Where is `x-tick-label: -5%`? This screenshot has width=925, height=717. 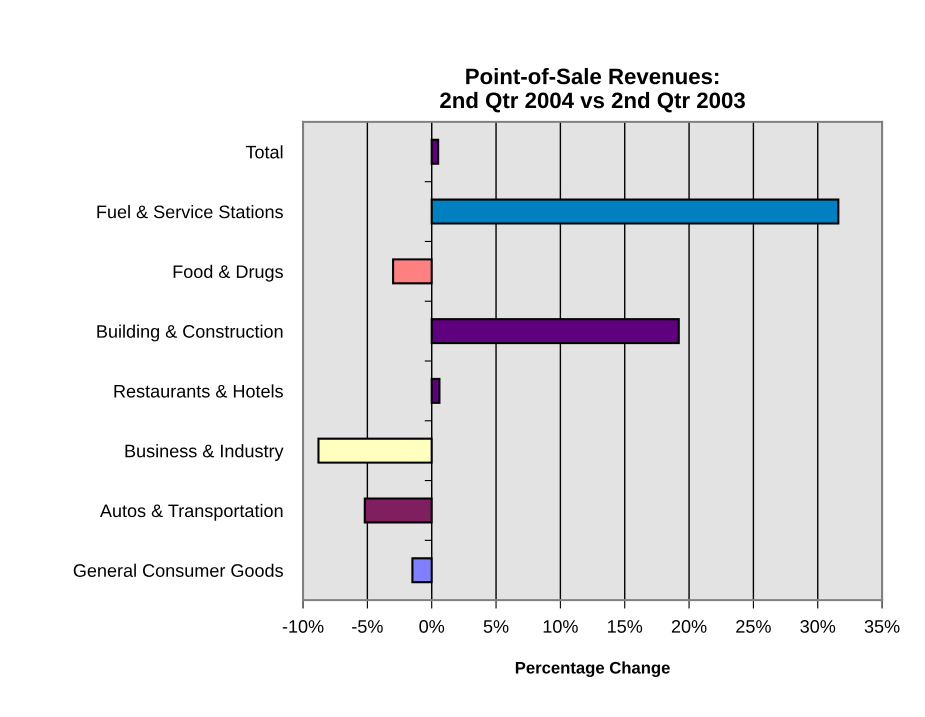
x-tick-label: -5% is located at coordinates (367, 626).